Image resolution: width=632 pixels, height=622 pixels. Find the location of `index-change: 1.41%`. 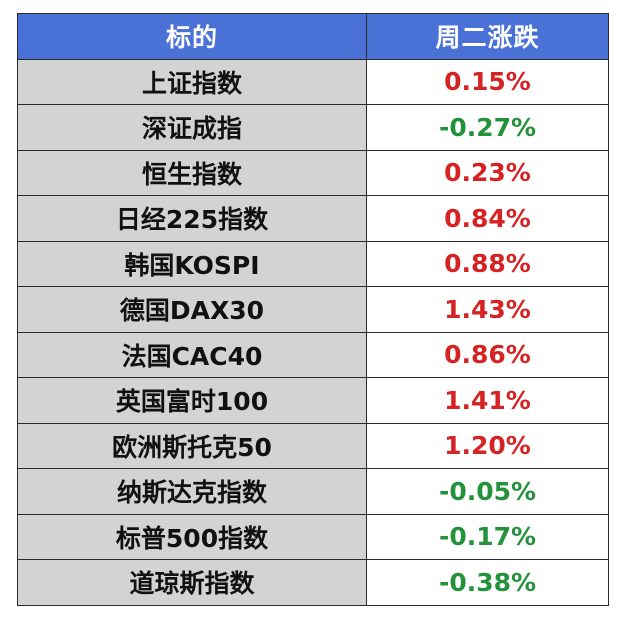

index-change: 1.41% is located at coordinates (487, 400).